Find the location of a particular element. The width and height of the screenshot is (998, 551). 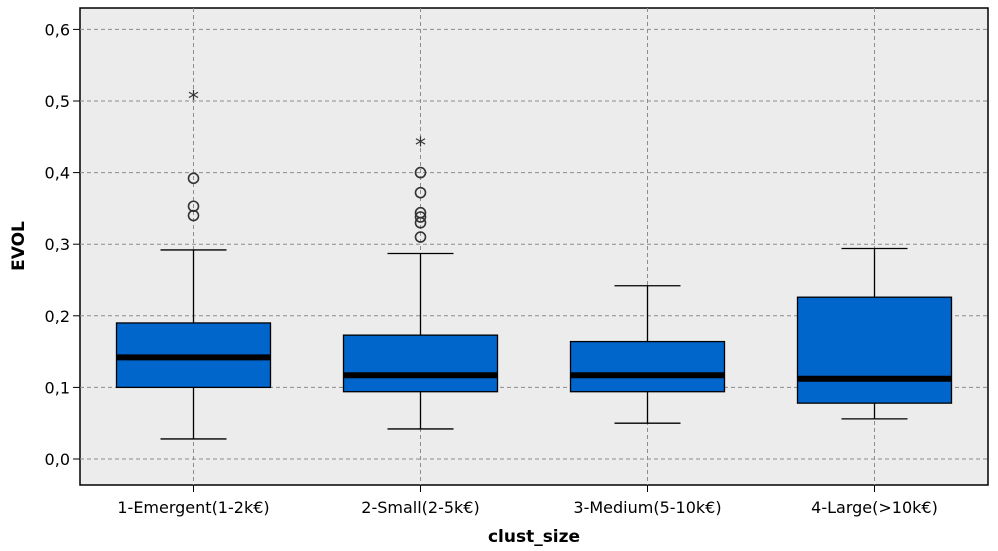

x-tick-label: 3-Medium(5-10k€) is located at coordinates (647, 507).